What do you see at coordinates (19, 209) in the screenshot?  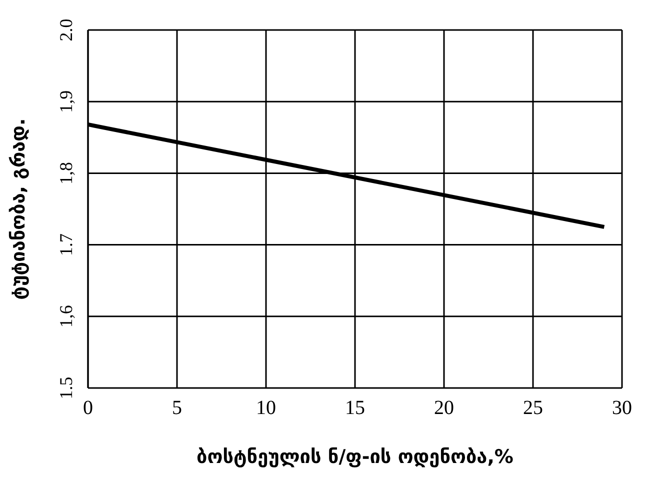 I see `y-axis-title: ტუტიანობა, გრად.` at bounding box center [19, 209].